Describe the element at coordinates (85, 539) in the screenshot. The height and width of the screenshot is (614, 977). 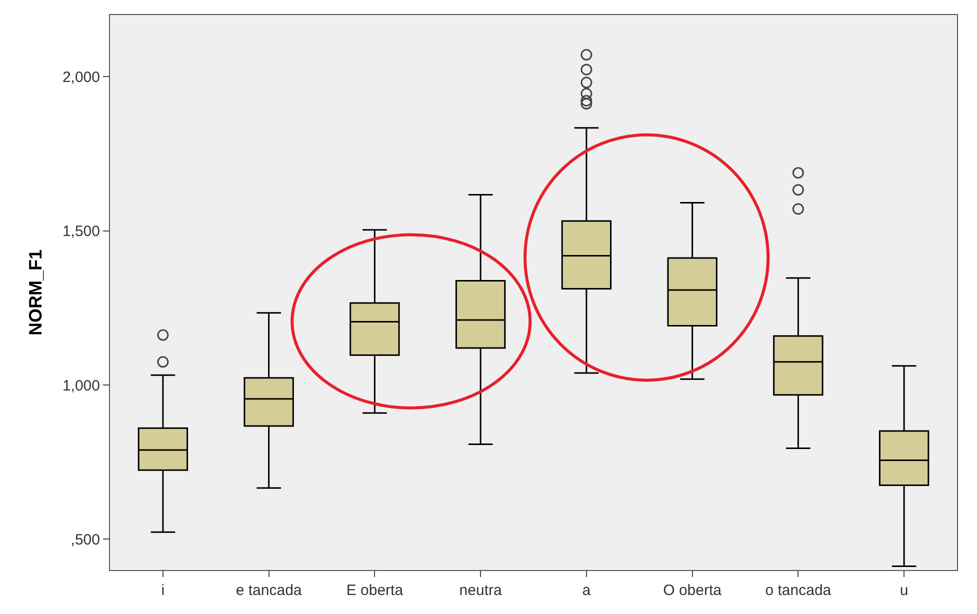
I see `y-tick-label: ,500` at that location.